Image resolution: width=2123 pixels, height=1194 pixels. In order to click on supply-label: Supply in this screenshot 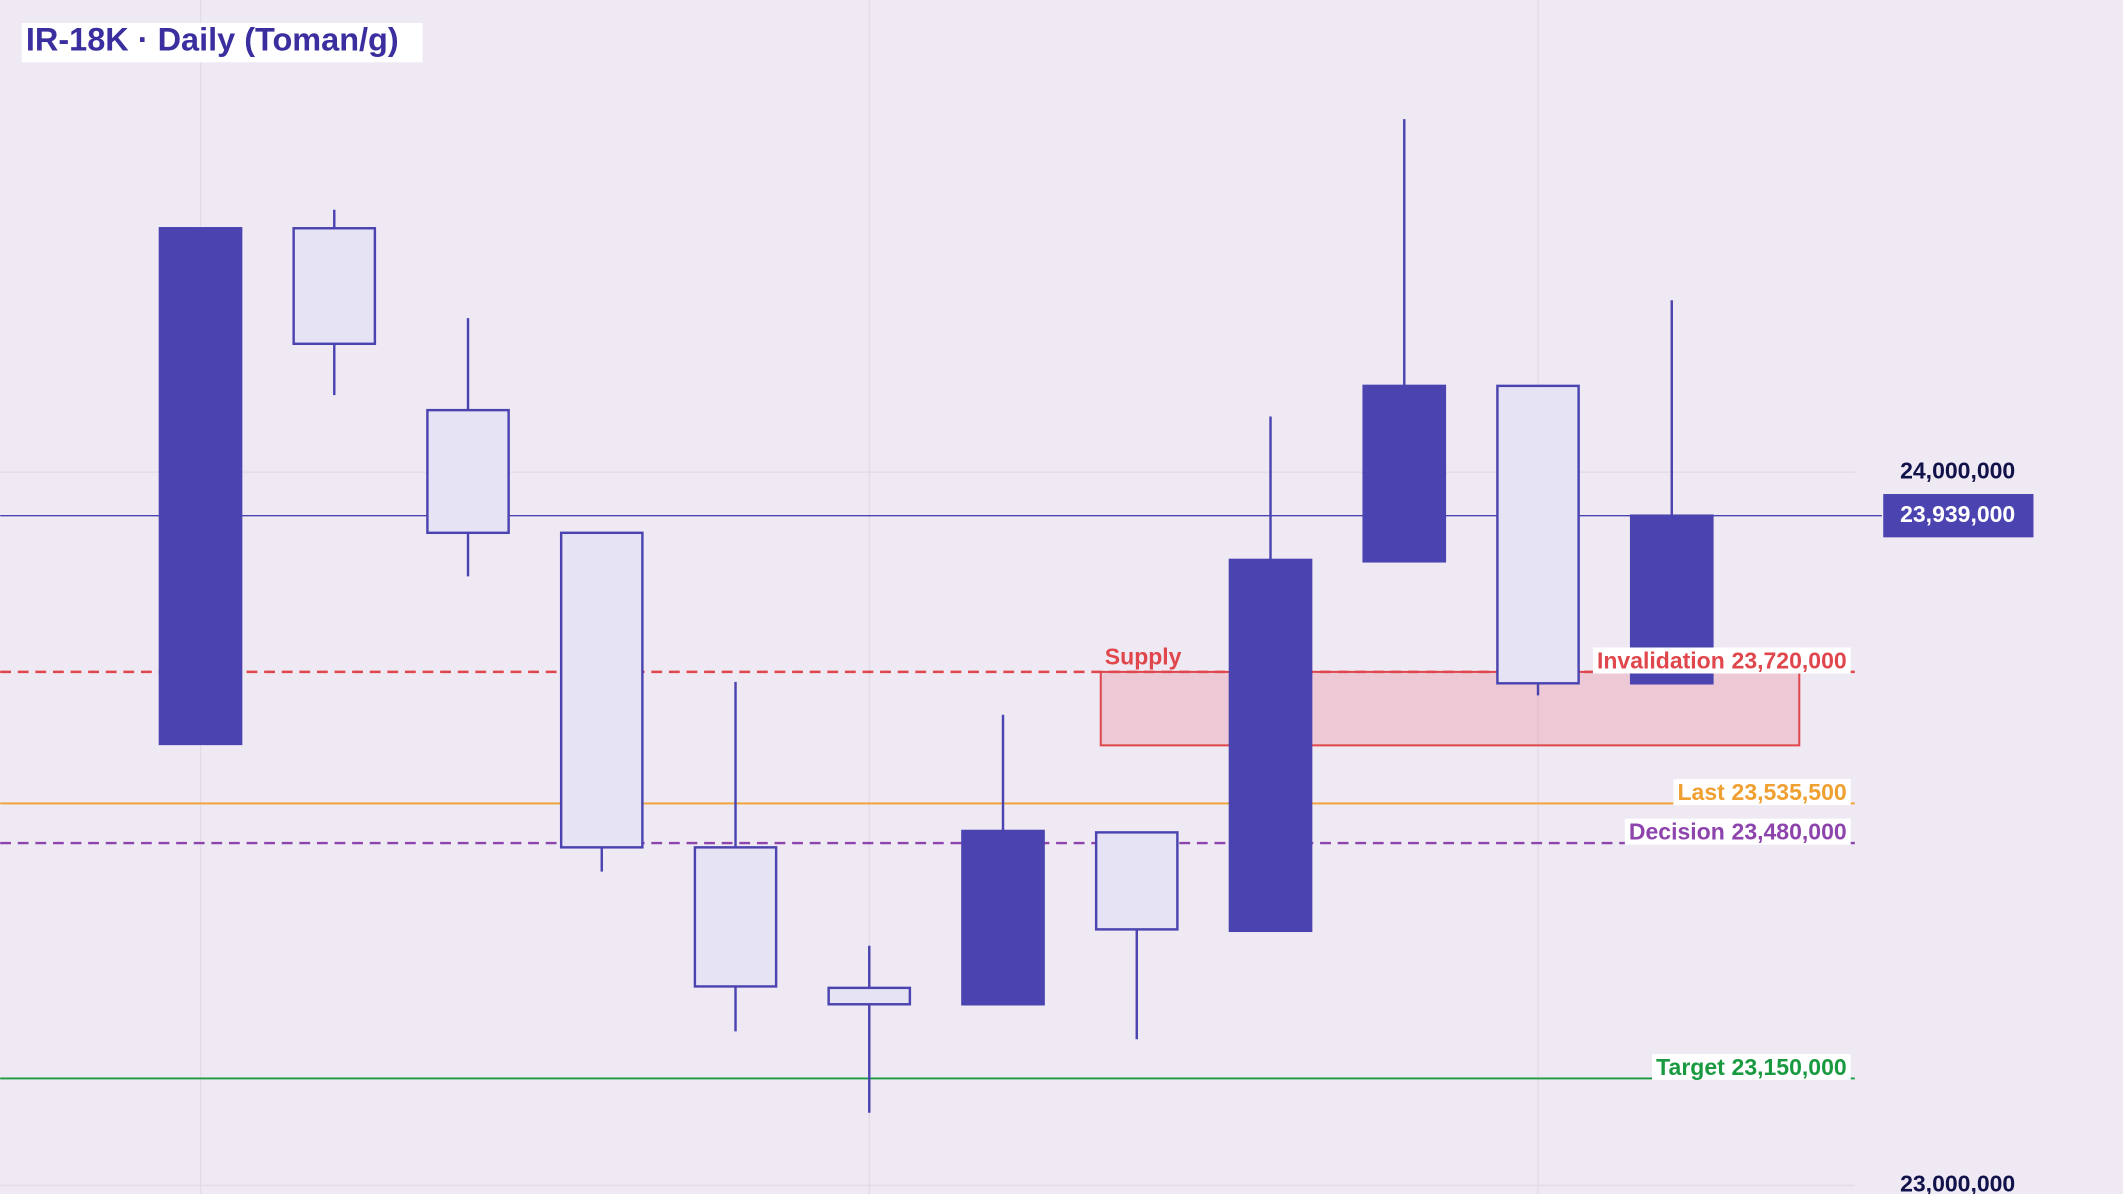, I will do `click(1143, 656)`.